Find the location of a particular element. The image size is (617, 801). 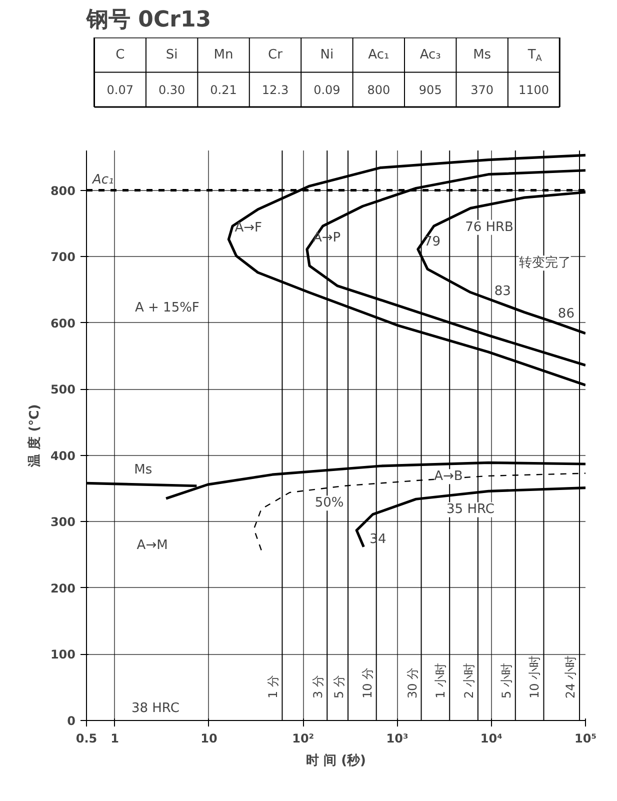

x-tick-label: 10³ is located at coordinates (397, 739).